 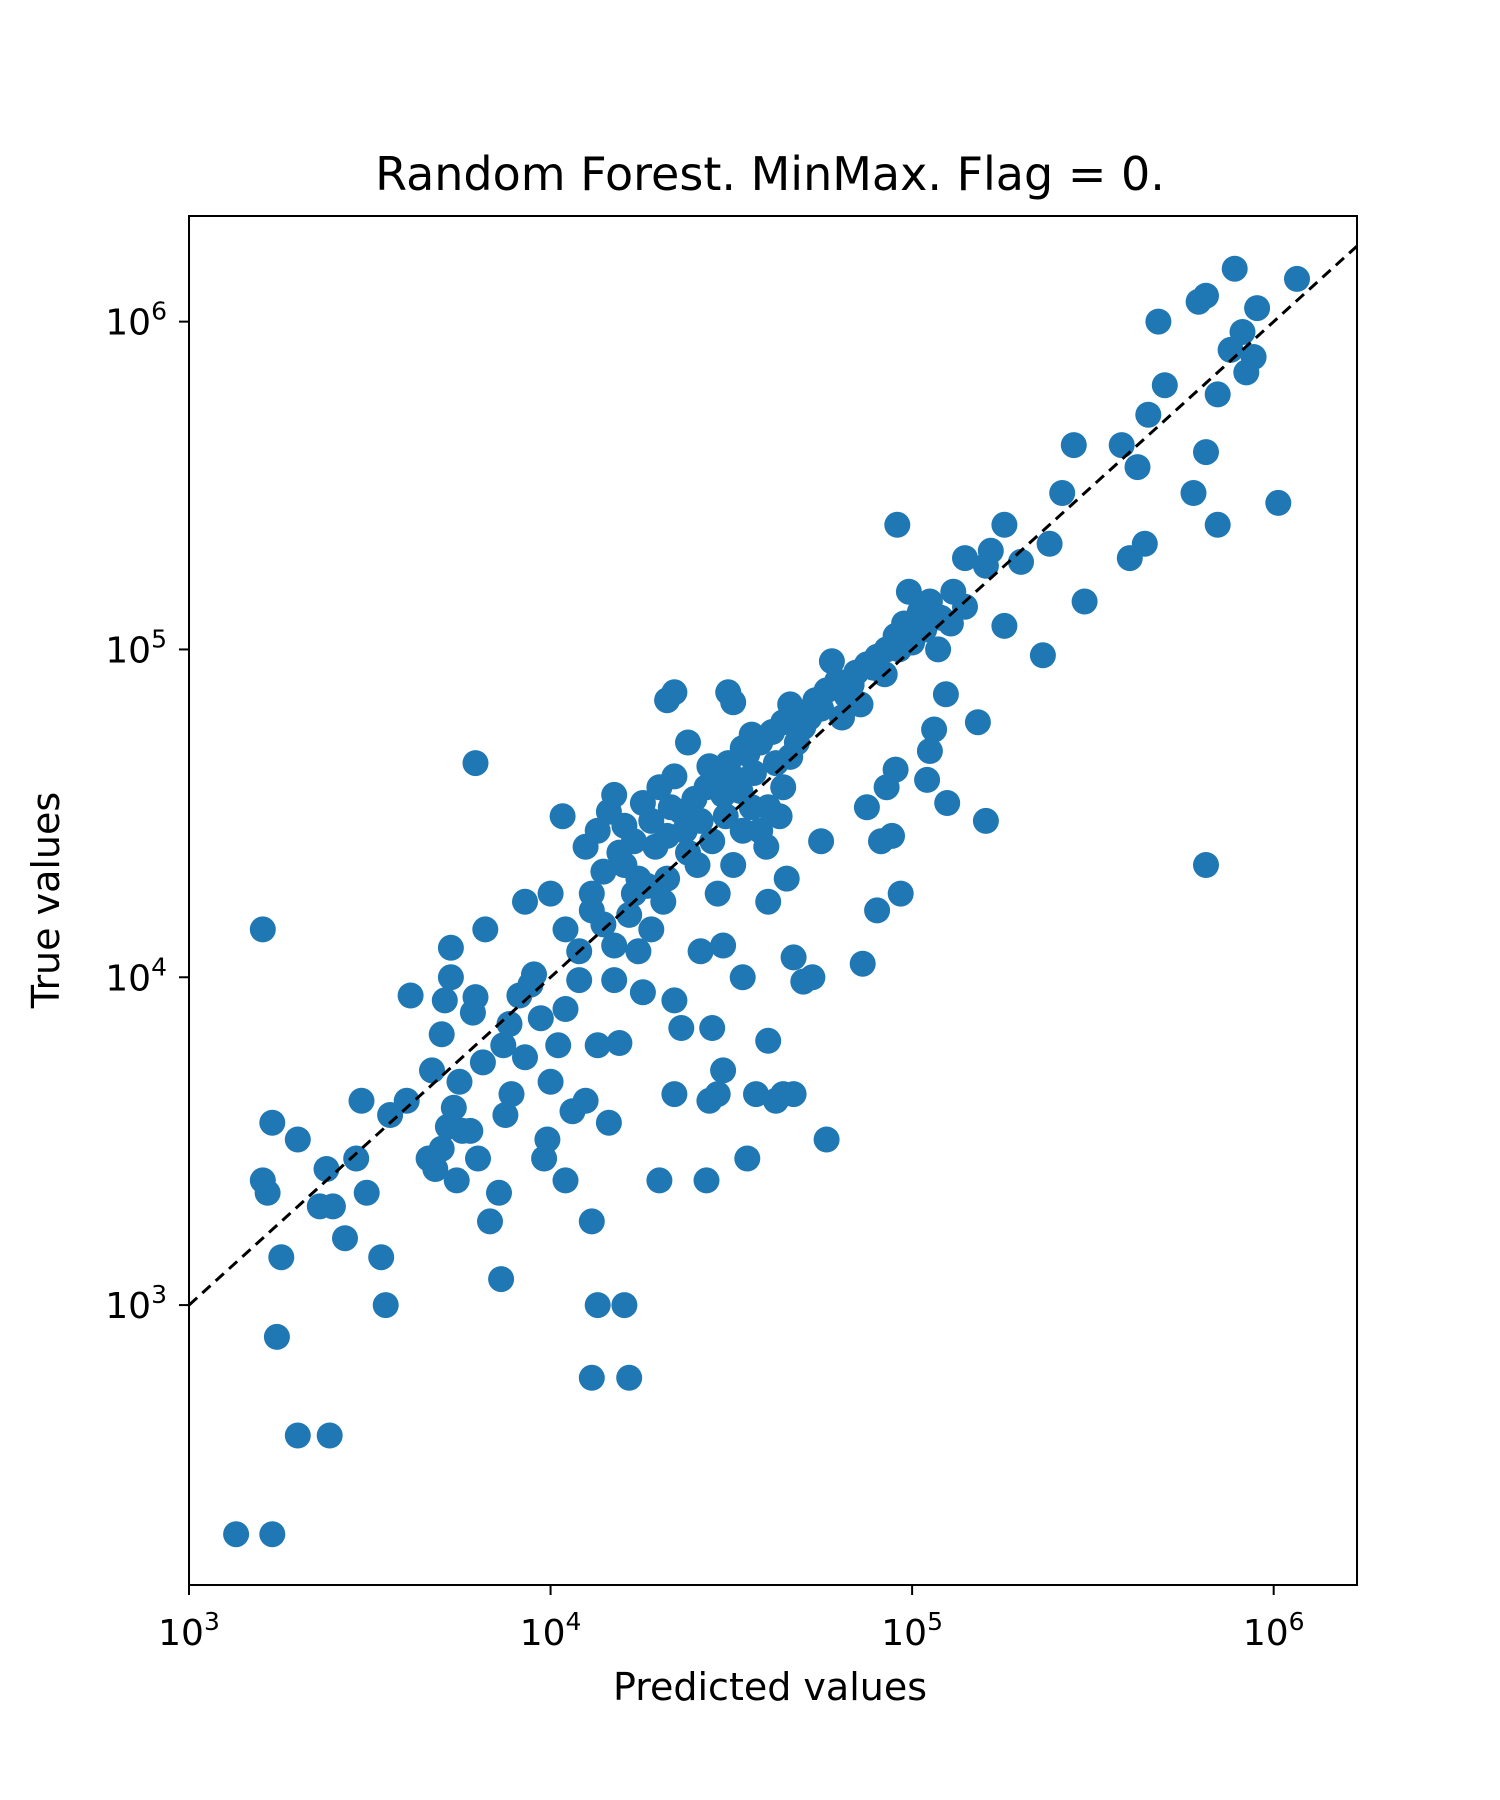 I want to click on y-axis-label: True values, so click(x=46, y=900).